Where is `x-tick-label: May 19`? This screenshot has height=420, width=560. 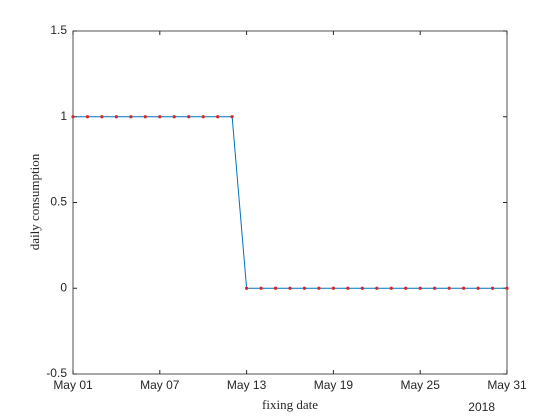 x-tick-label: May 19 is located at coordinates (334, 385).